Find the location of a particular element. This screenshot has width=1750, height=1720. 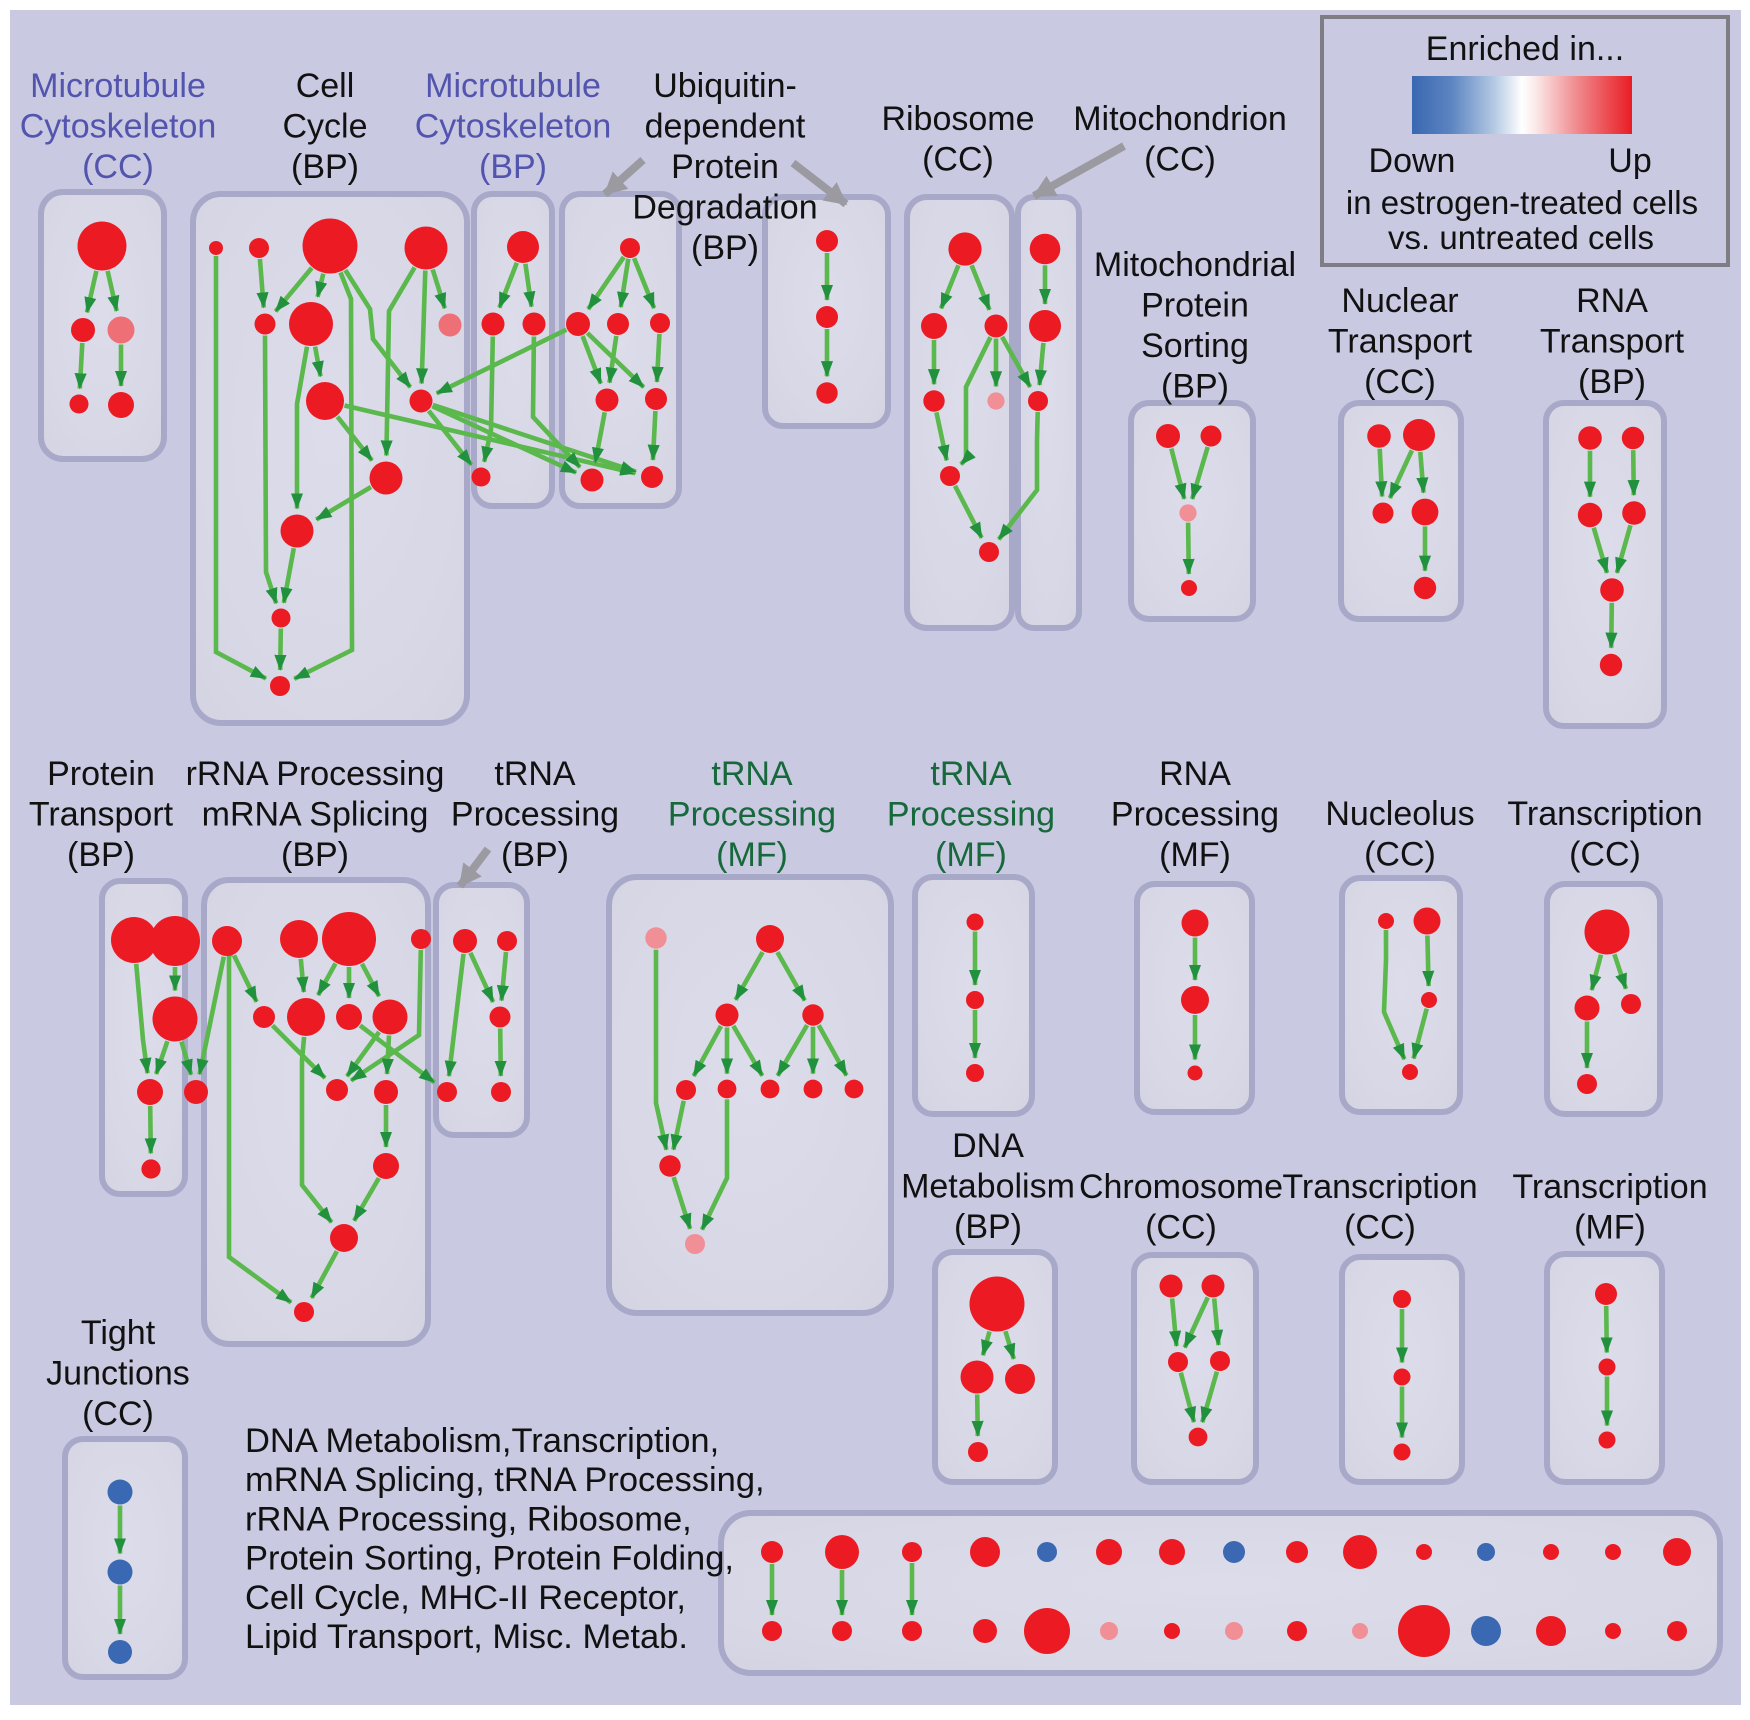

svg-text: vs. untreated cells is located at coordinates (1521, 237).